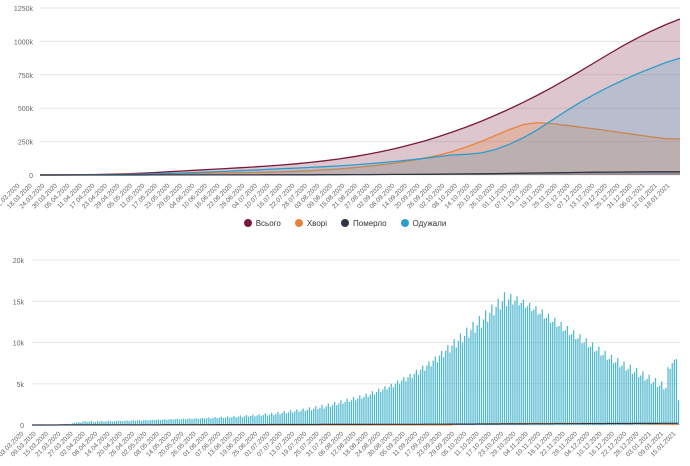 The width and height of the screenshot is (690, 466). What do you see at coordinates (423, 223) in the screenshot?
I see `legend-item: Одужали` at bounding box center [423, 223].